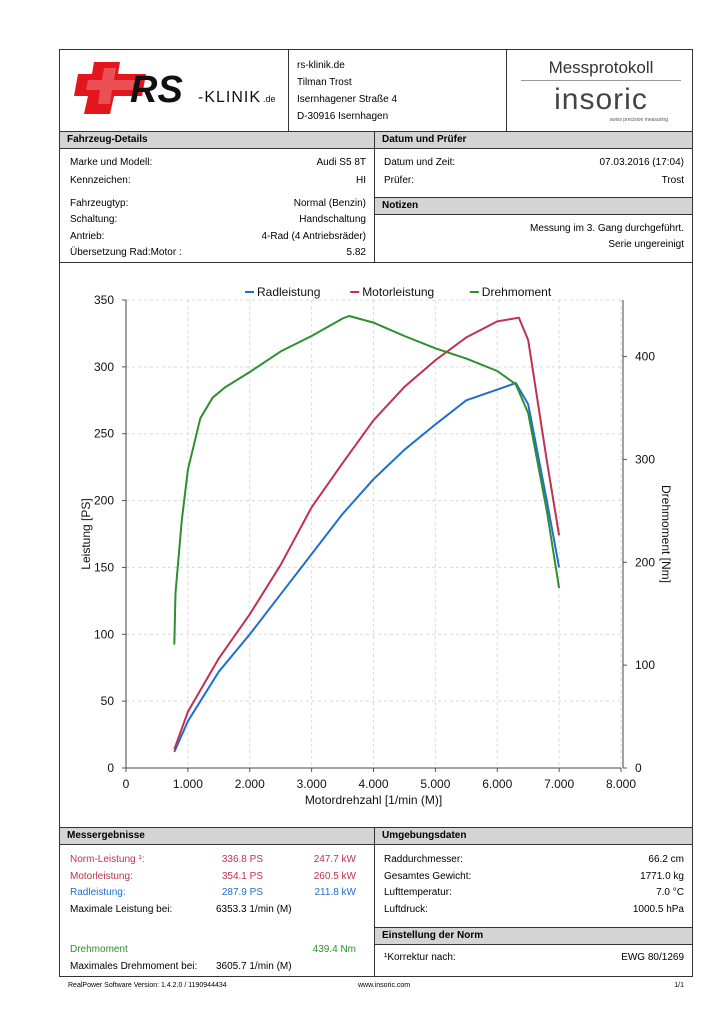  Describe the element at coordinates (107, 859) in the screenshot. I see `norm-power-label: Norm-Leistung ¹:` at that location.